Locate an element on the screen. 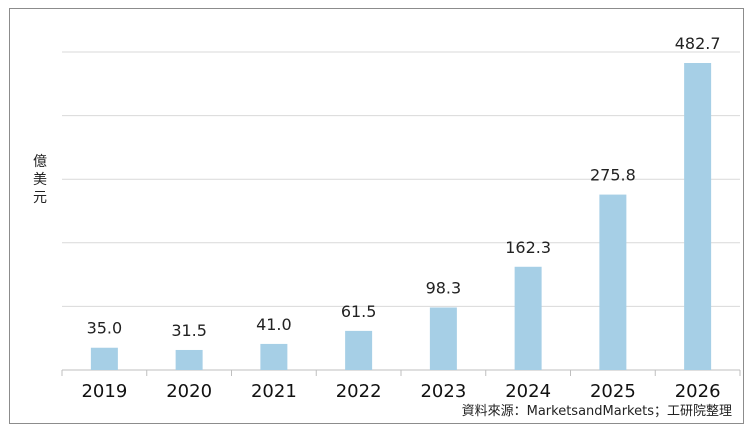 Image resolution: width=750 pixels, height=430 pixels. bar-2022 is located at coordinates (359, 350).